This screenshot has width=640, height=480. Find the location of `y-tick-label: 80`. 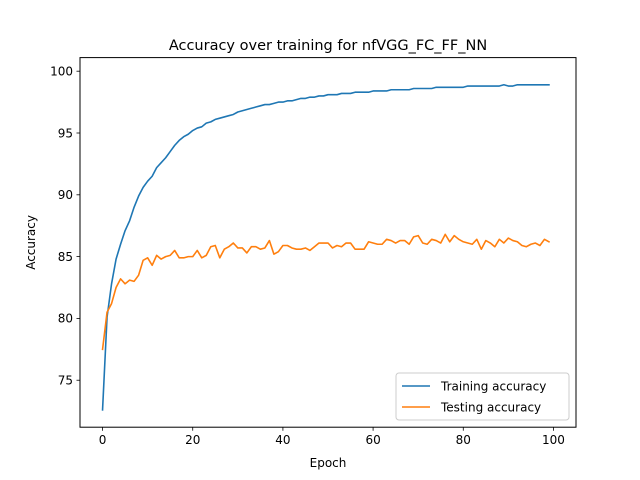

y-tick-label: 80 is located at coordinates (65, 319).